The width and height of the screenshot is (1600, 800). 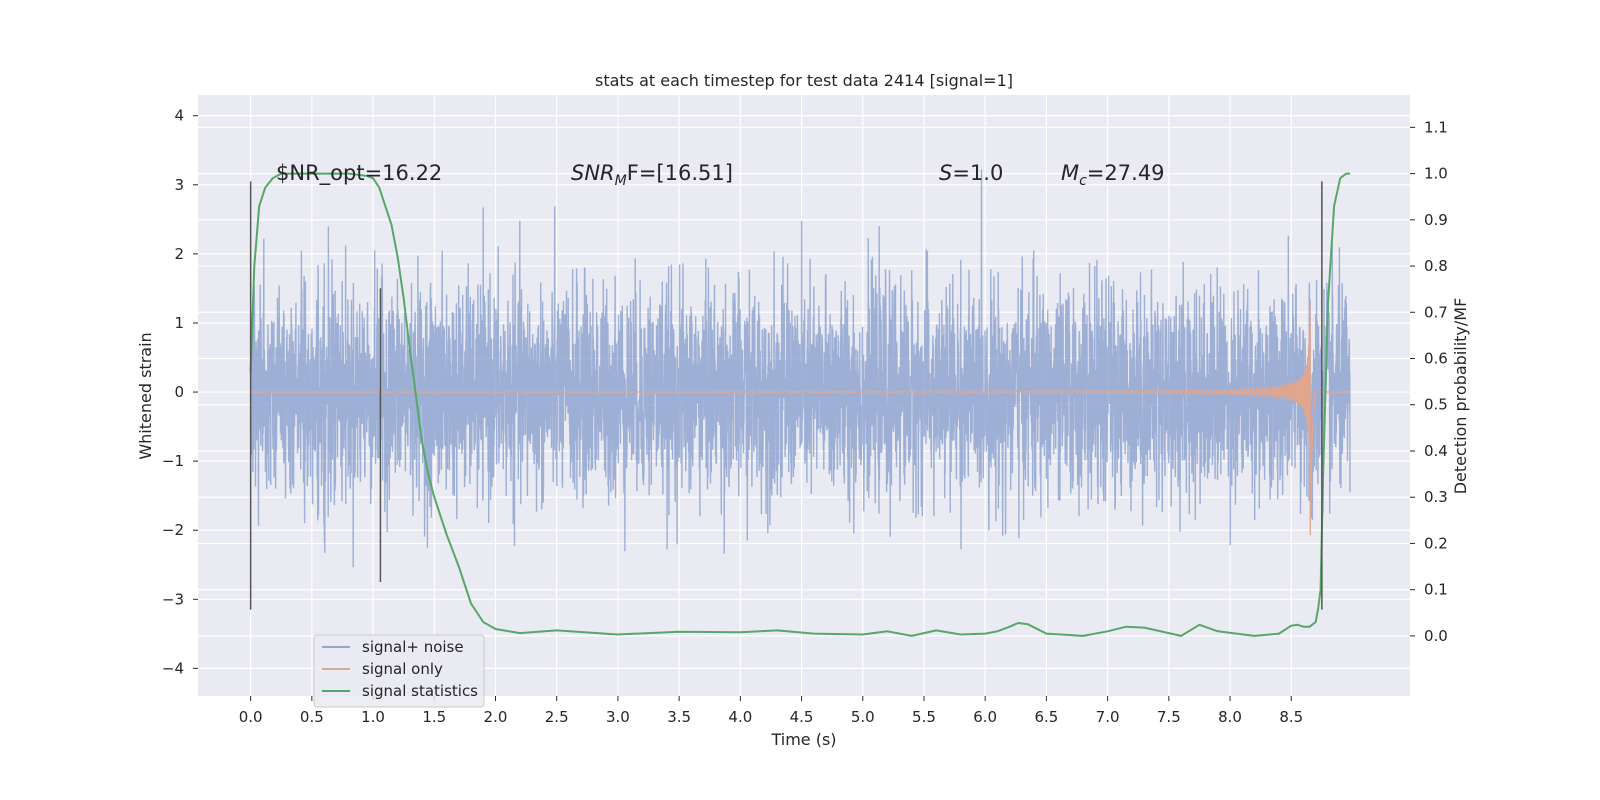 I want to click on y-tick-label-left: 0, so click(x=179, y=392).